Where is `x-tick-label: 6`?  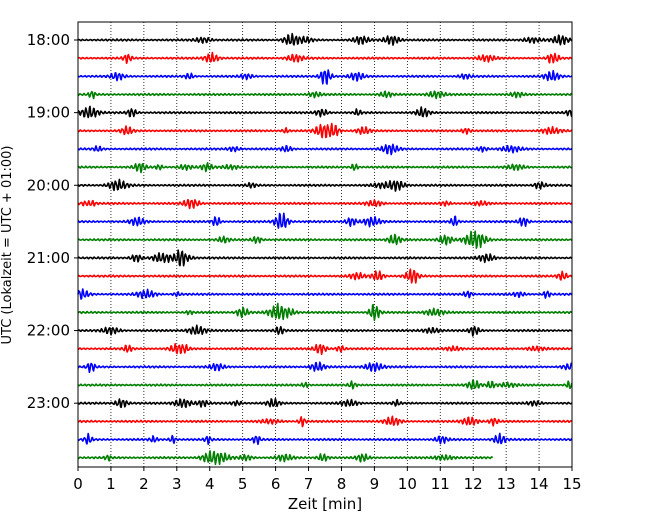 x-tick-label: 6 is located at coordinates (276, 484).